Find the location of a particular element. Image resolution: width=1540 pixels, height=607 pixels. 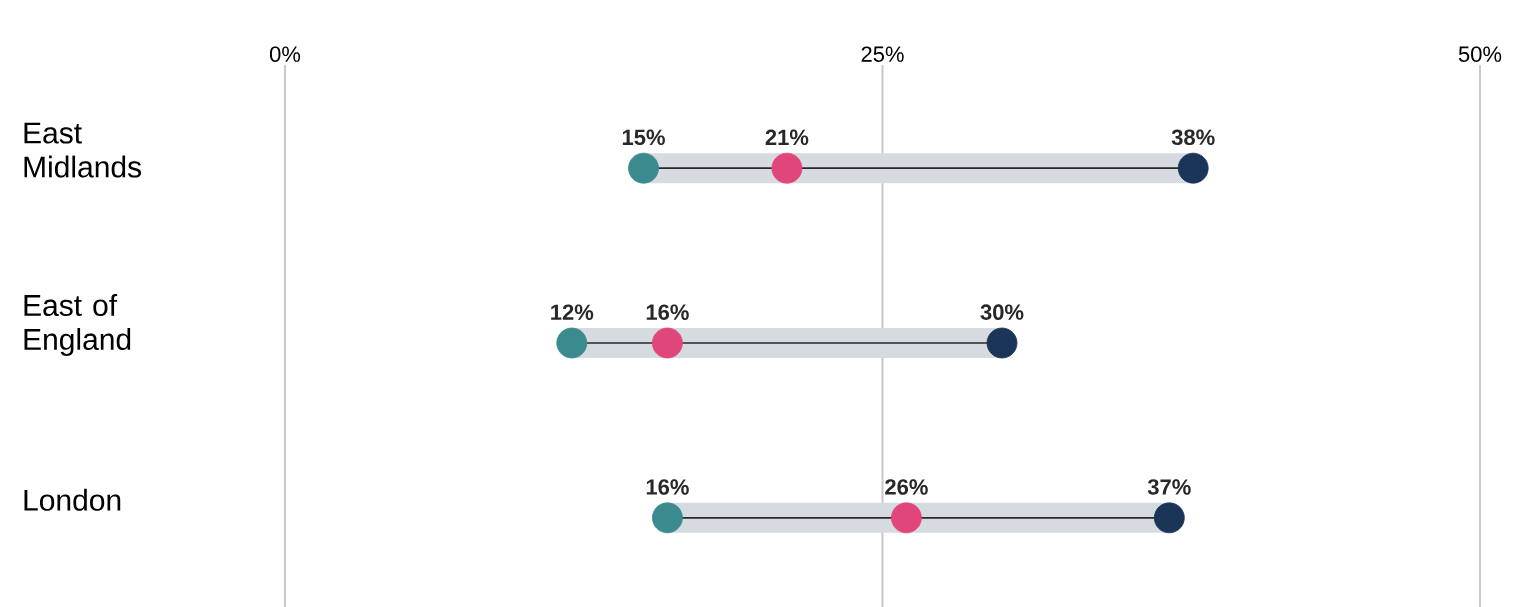

data-label: 26% is located at coordinates (906, 487).